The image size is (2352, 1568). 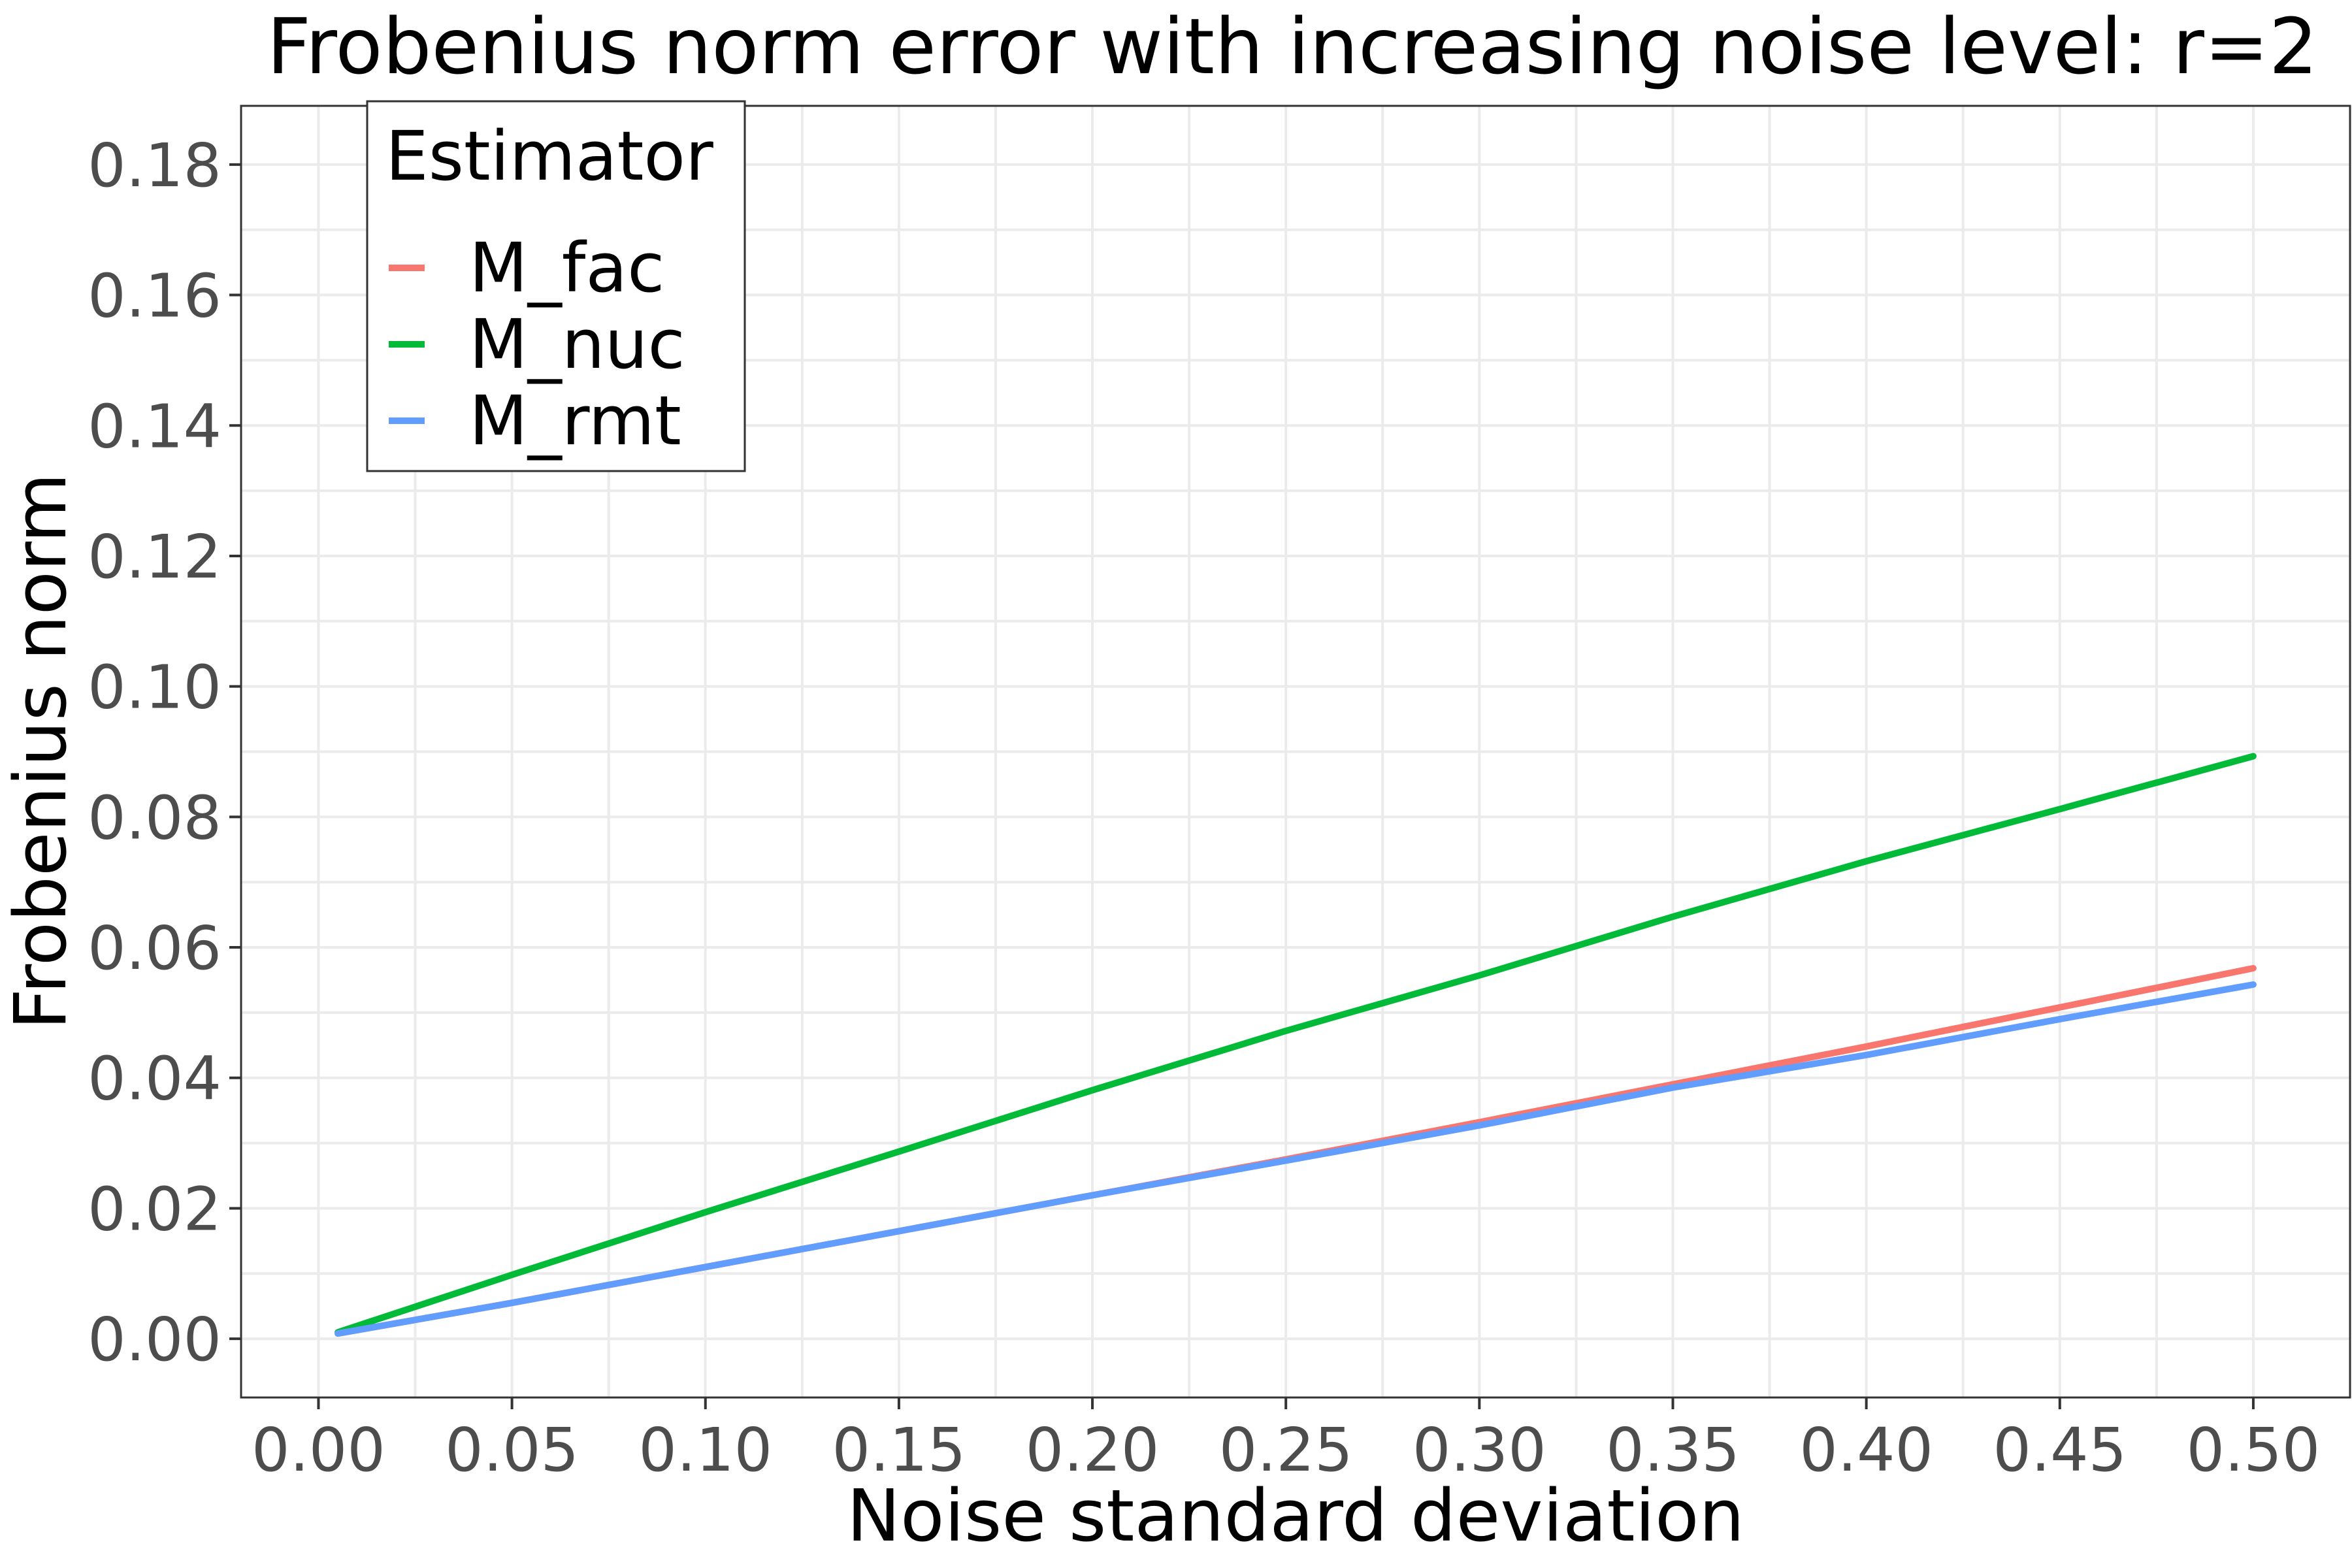 I want to click on y-tick-label: 0.04, so click(x=154, y=1079).